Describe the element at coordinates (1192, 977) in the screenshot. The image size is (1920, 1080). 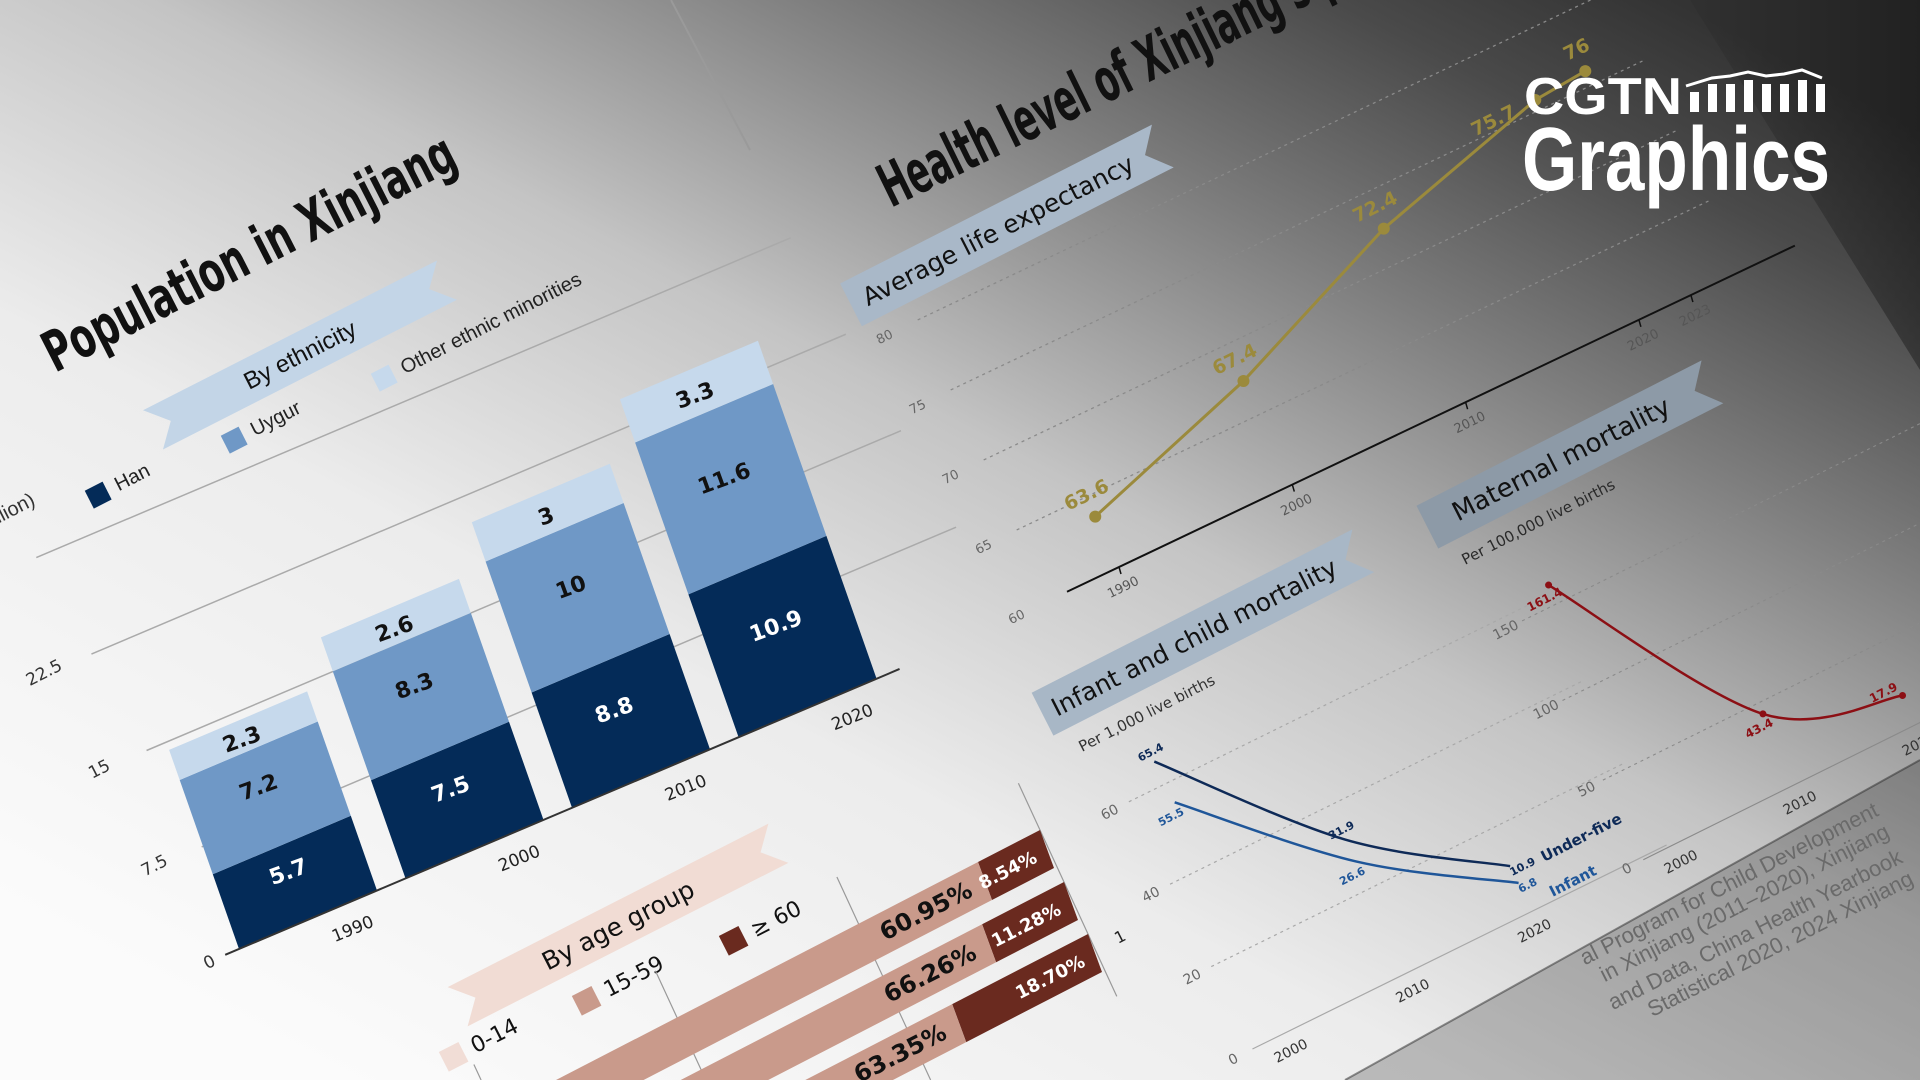
I see `y-tick-label: 20` at that location.